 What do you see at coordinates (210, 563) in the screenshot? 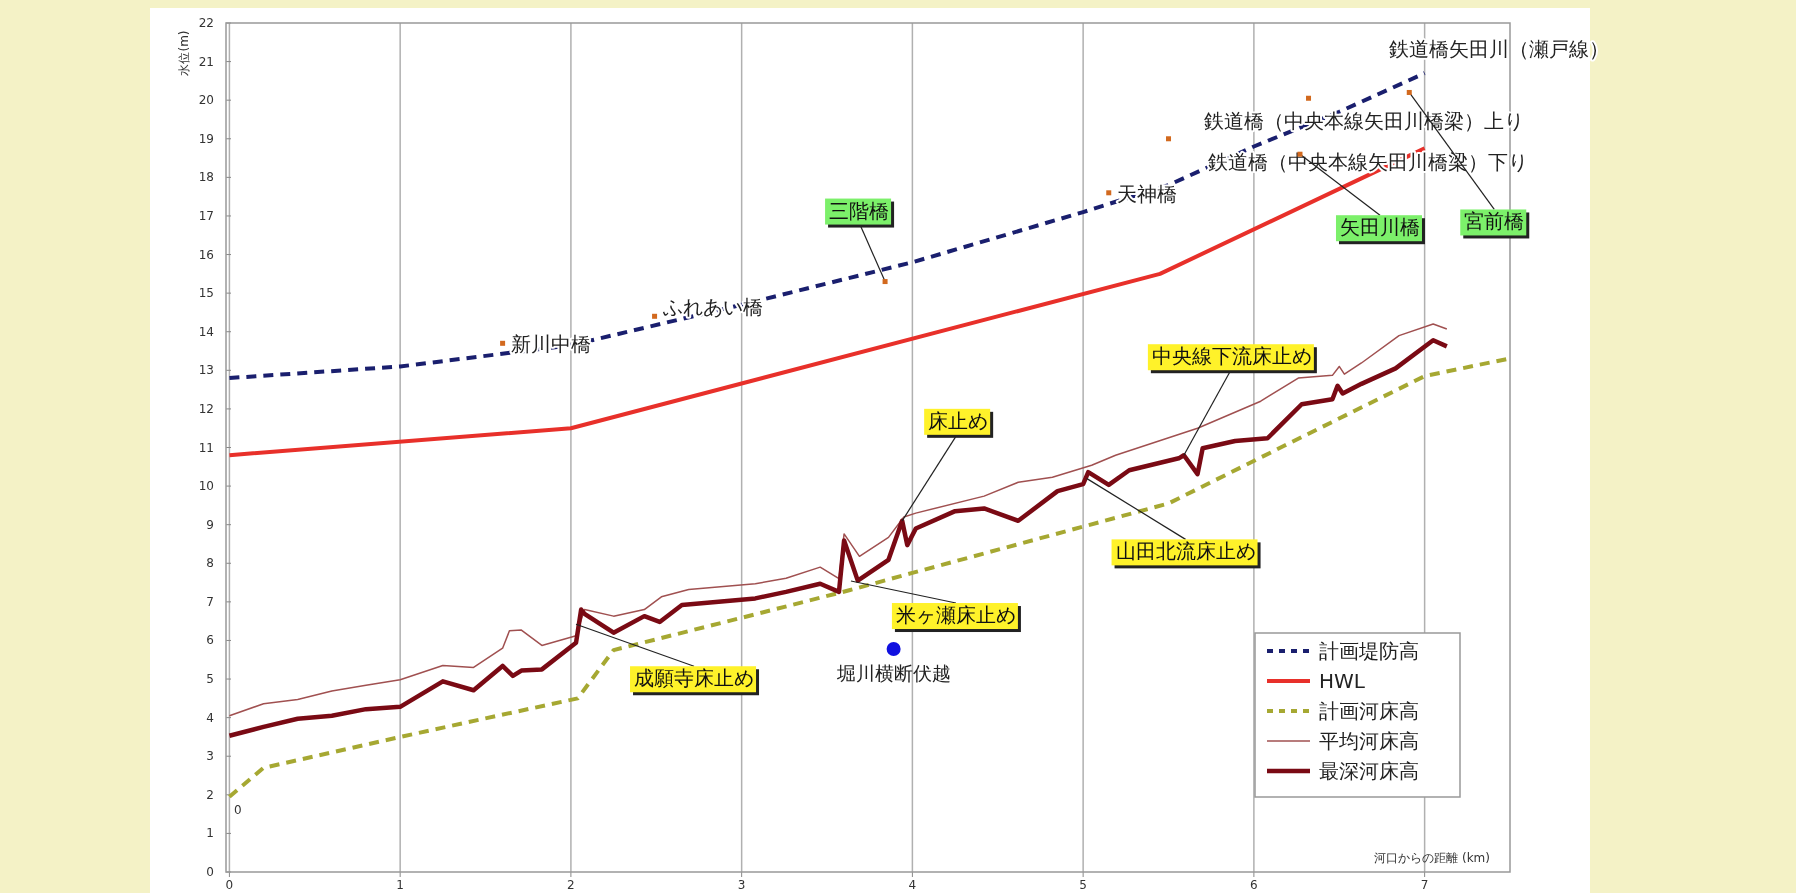
I see `y-tick-label: 8` at bounding box center [210, 563].